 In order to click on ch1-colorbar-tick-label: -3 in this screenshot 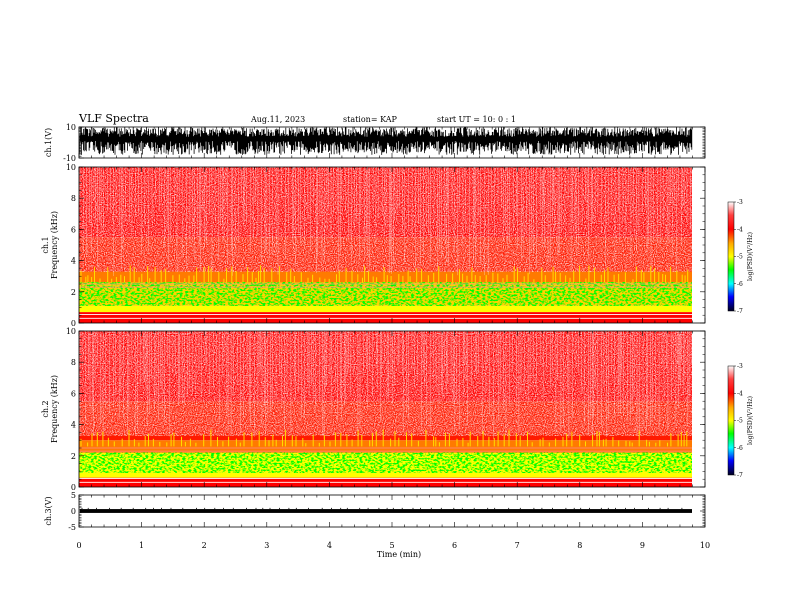, I will do `click(740, 202)`.